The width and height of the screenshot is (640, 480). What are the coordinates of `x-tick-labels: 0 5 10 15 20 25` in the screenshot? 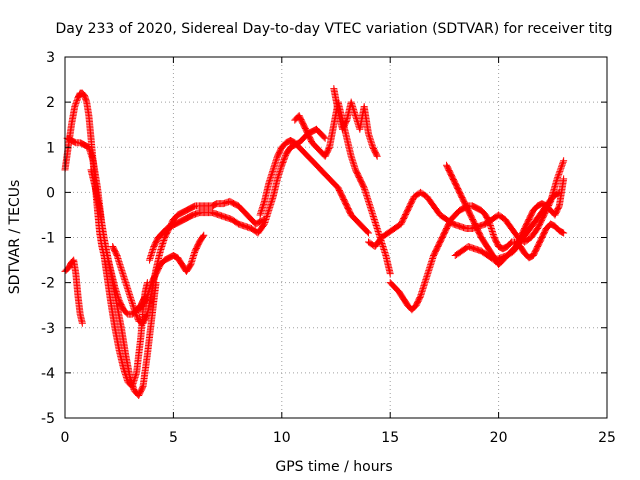 It's located at (338, 438).